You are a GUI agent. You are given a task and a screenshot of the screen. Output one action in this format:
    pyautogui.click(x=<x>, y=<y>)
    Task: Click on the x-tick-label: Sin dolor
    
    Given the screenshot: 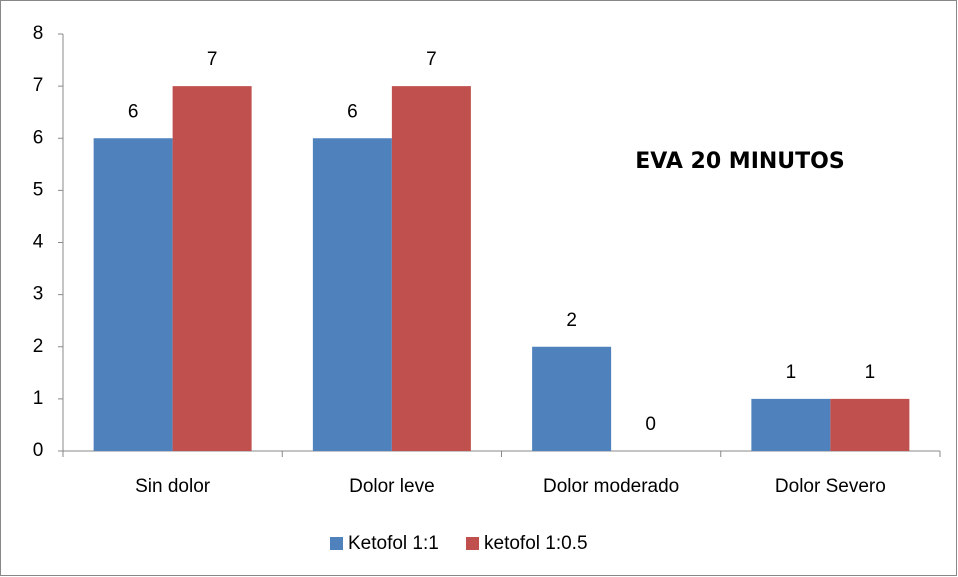 What is the action you would take?
    pyautogui.click(x=173, y=486)
    